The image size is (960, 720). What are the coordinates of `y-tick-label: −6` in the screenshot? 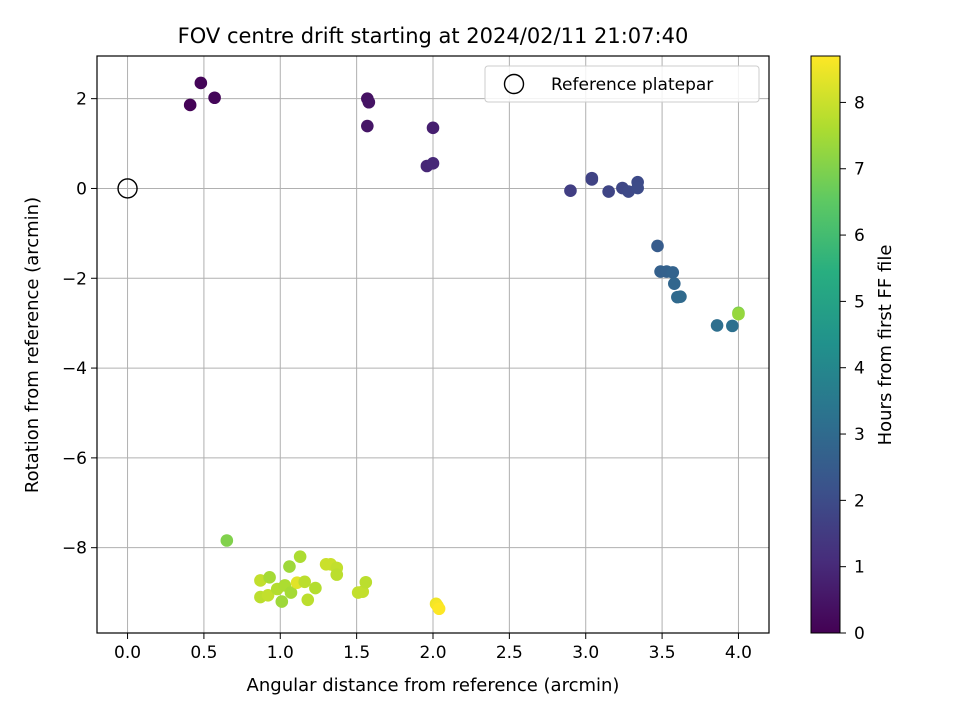 It's located at (74, 459).